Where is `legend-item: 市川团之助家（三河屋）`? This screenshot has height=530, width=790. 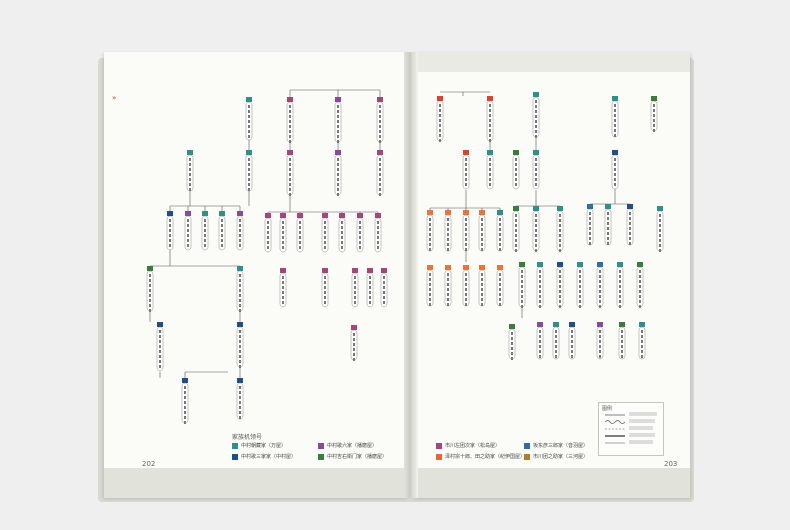 legend-item: 市川团之助家（三河屋） is located at coordinates (556, 456).